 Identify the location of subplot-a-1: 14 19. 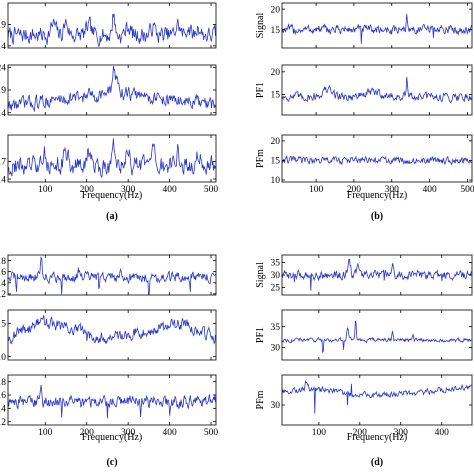
(108, 27).